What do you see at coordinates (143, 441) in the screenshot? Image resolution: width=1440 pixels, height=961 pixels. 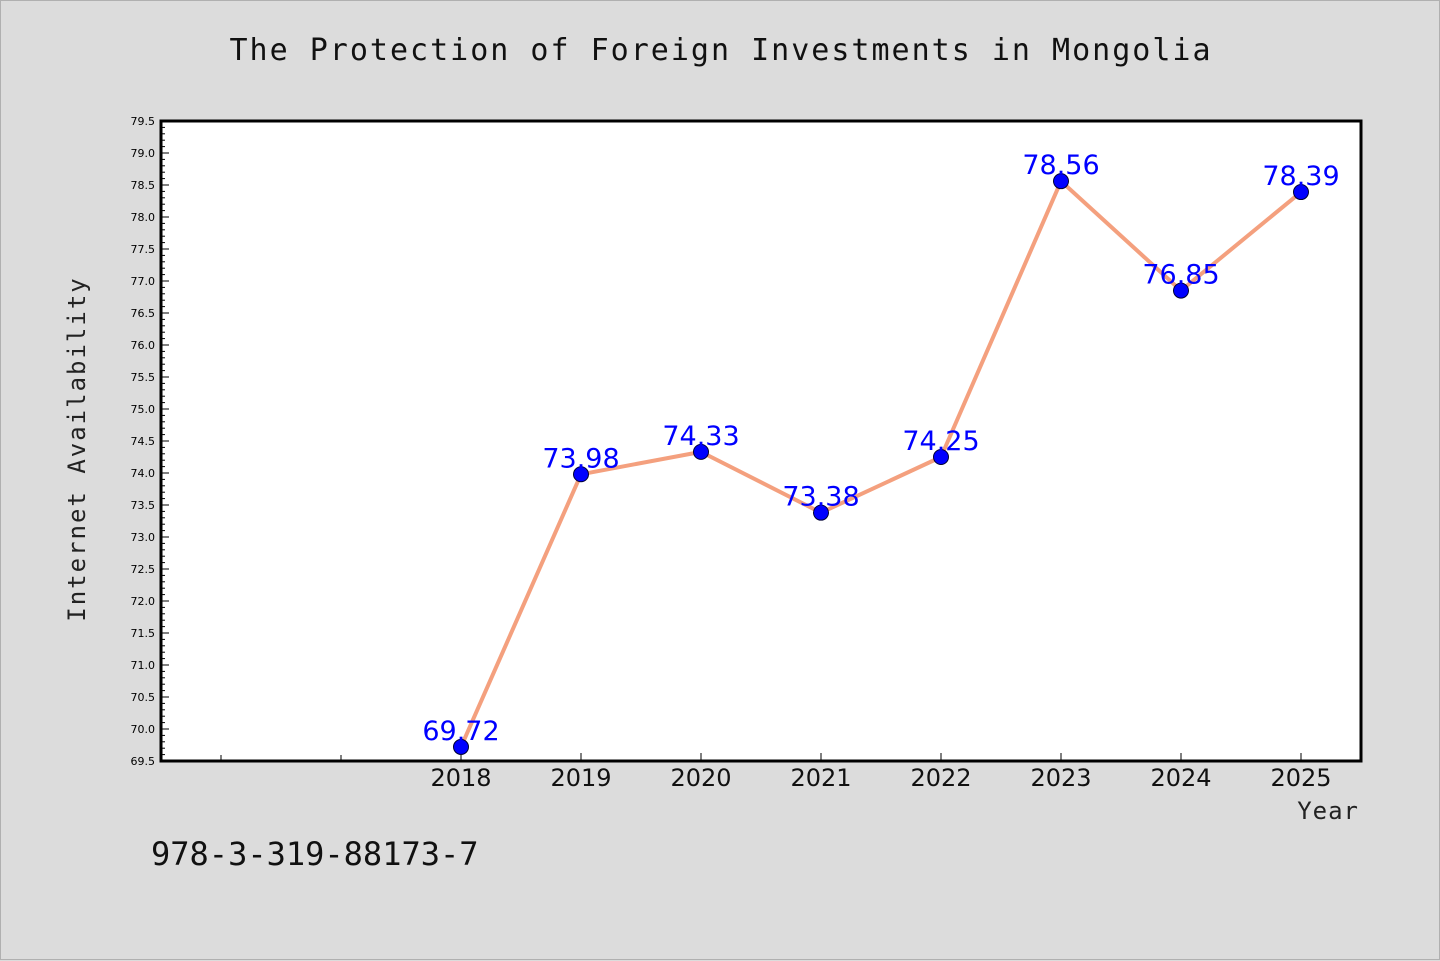 I see `y-tick-label: 74.5` at bounding box center [143, 441].